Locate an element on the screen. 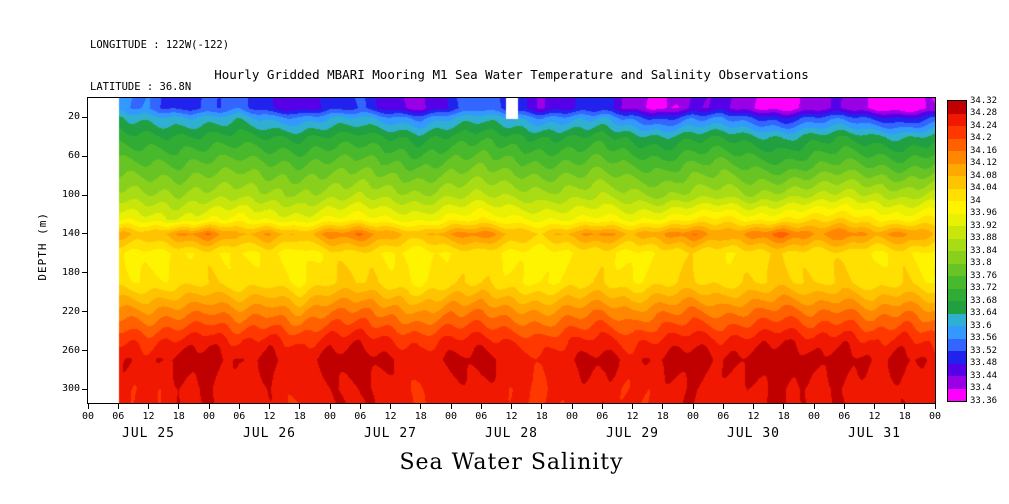 Image resolution: width=1009 pixels, height=504 pixels. colorbar-tick-label: 33.56 is located at coordinates (984, 338).